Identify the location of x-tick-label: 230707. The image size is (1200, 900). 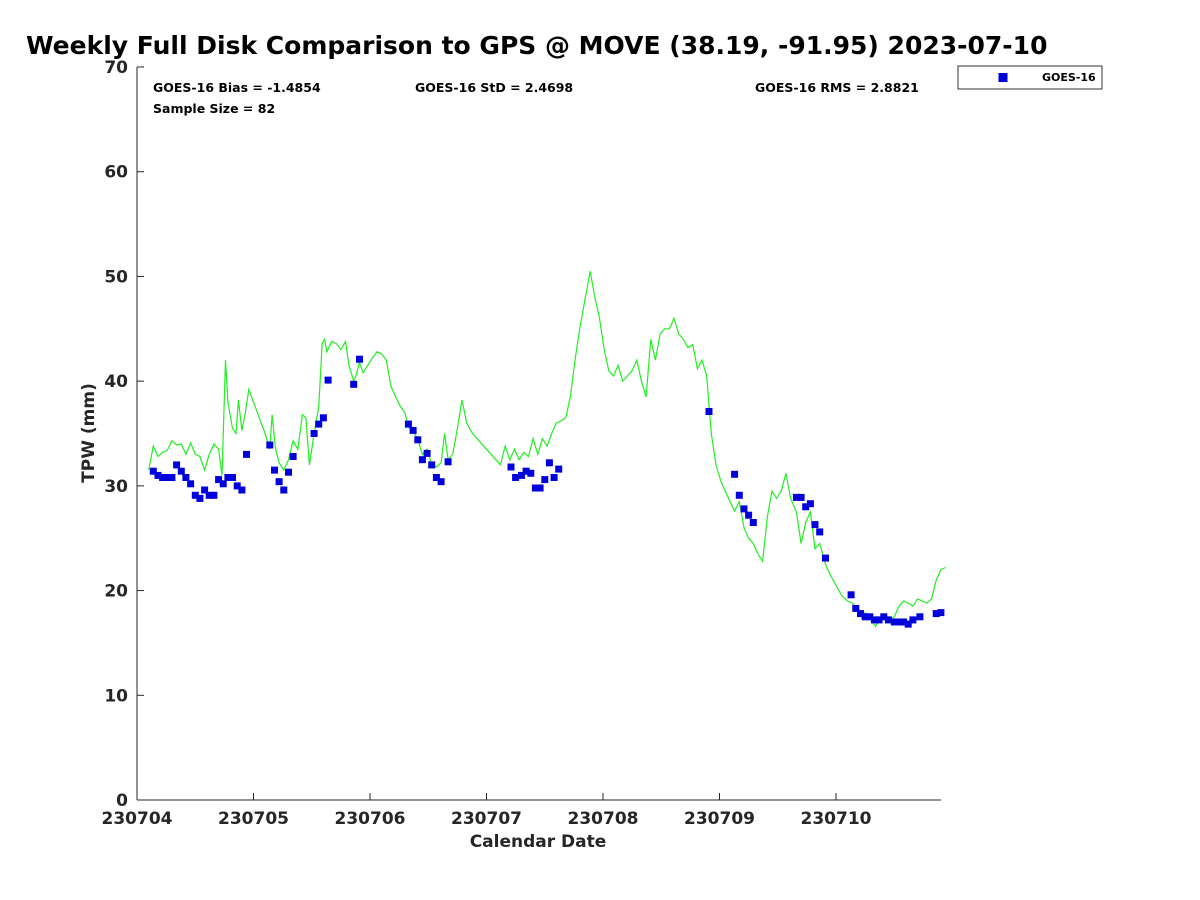
(486, 819).